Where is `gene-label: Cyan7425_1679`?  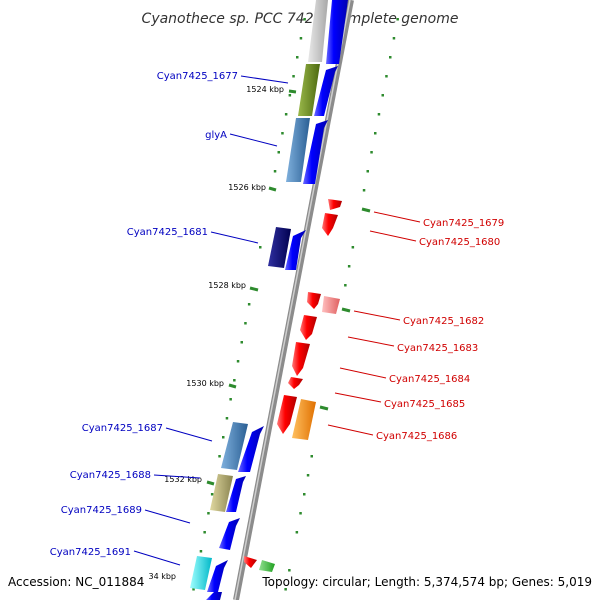 gene-label: Cyan7425_1679 is located at coordinates (463, 223).